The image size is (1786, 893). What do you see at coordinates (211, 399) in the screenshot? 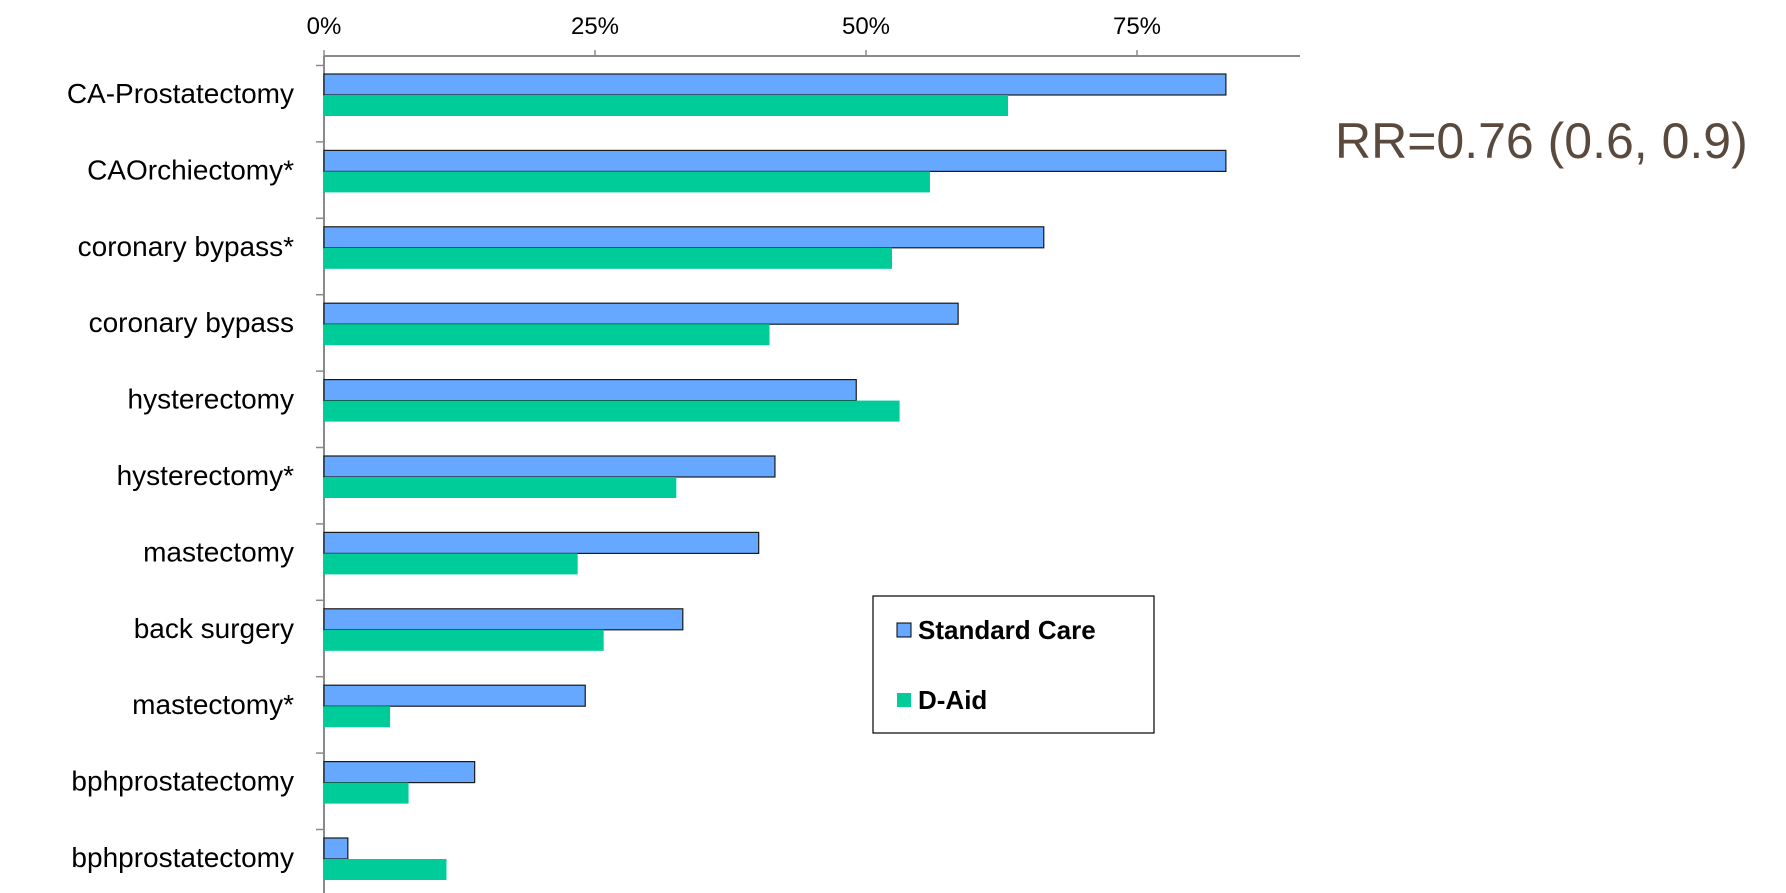
I see `category-label: hysterectomy` at bounding box center [211, 399].